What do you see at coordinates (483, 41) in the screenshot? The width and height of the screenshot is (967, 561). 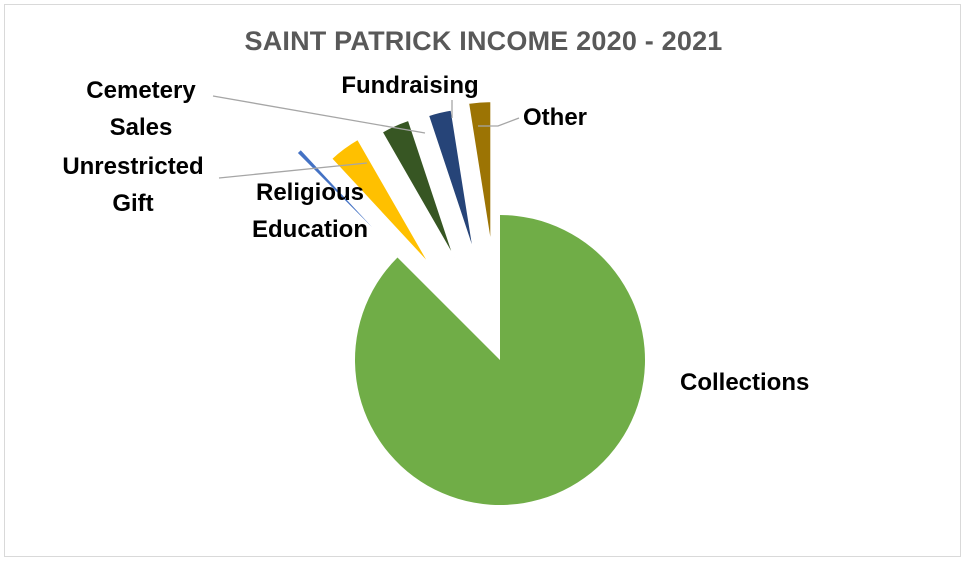 I see `chart-title: SAINT PATRICK INCOME 2020 - 2021` at bounding box center [483, 41].